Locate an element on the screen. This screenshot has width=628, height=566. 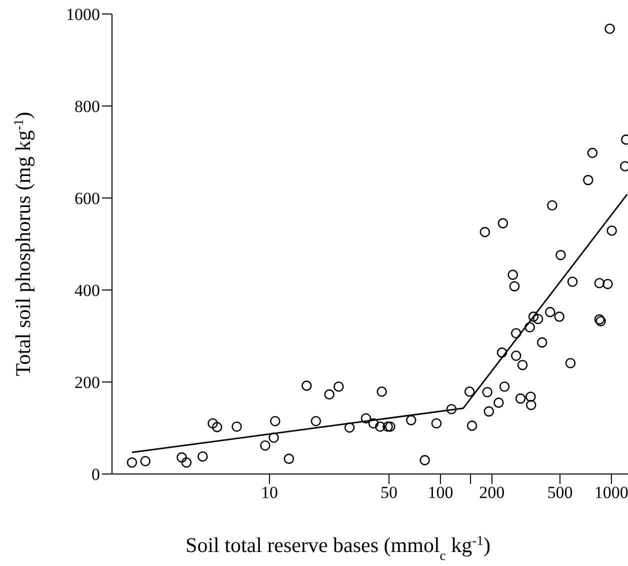
x-tick-label: 1000 is located at coordinates (611, 492).